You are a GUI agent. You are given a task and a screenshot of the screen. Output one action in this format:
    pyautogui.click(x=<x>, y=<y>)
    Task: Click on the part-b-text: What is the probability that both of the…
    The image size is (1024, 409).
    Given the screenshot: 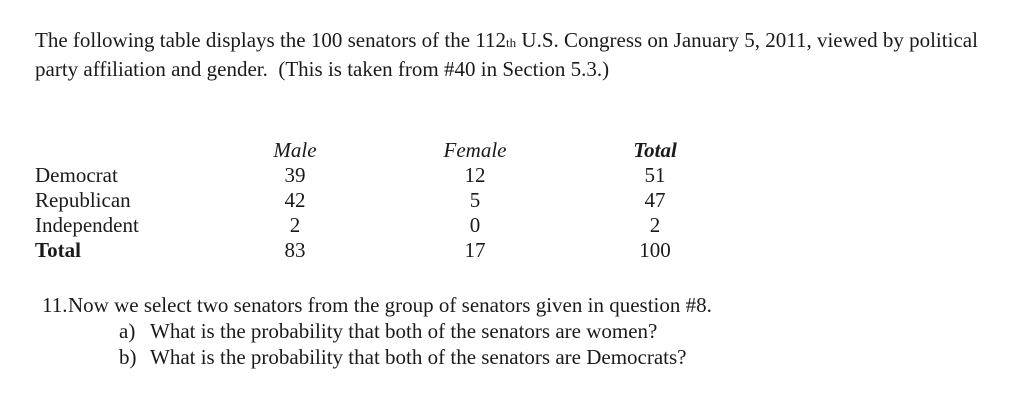 What is the action you would take?
    pyautogui.click(x=418, y=357)
    